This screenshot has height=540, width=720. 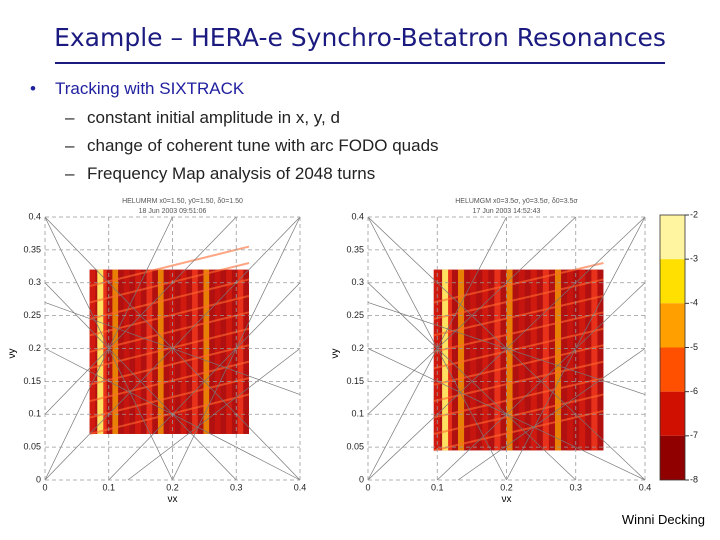 What do you see at coordinates (694, 347) in the screenshot?
I see `colorbar-label: -5` at bounding box center [694, 347].